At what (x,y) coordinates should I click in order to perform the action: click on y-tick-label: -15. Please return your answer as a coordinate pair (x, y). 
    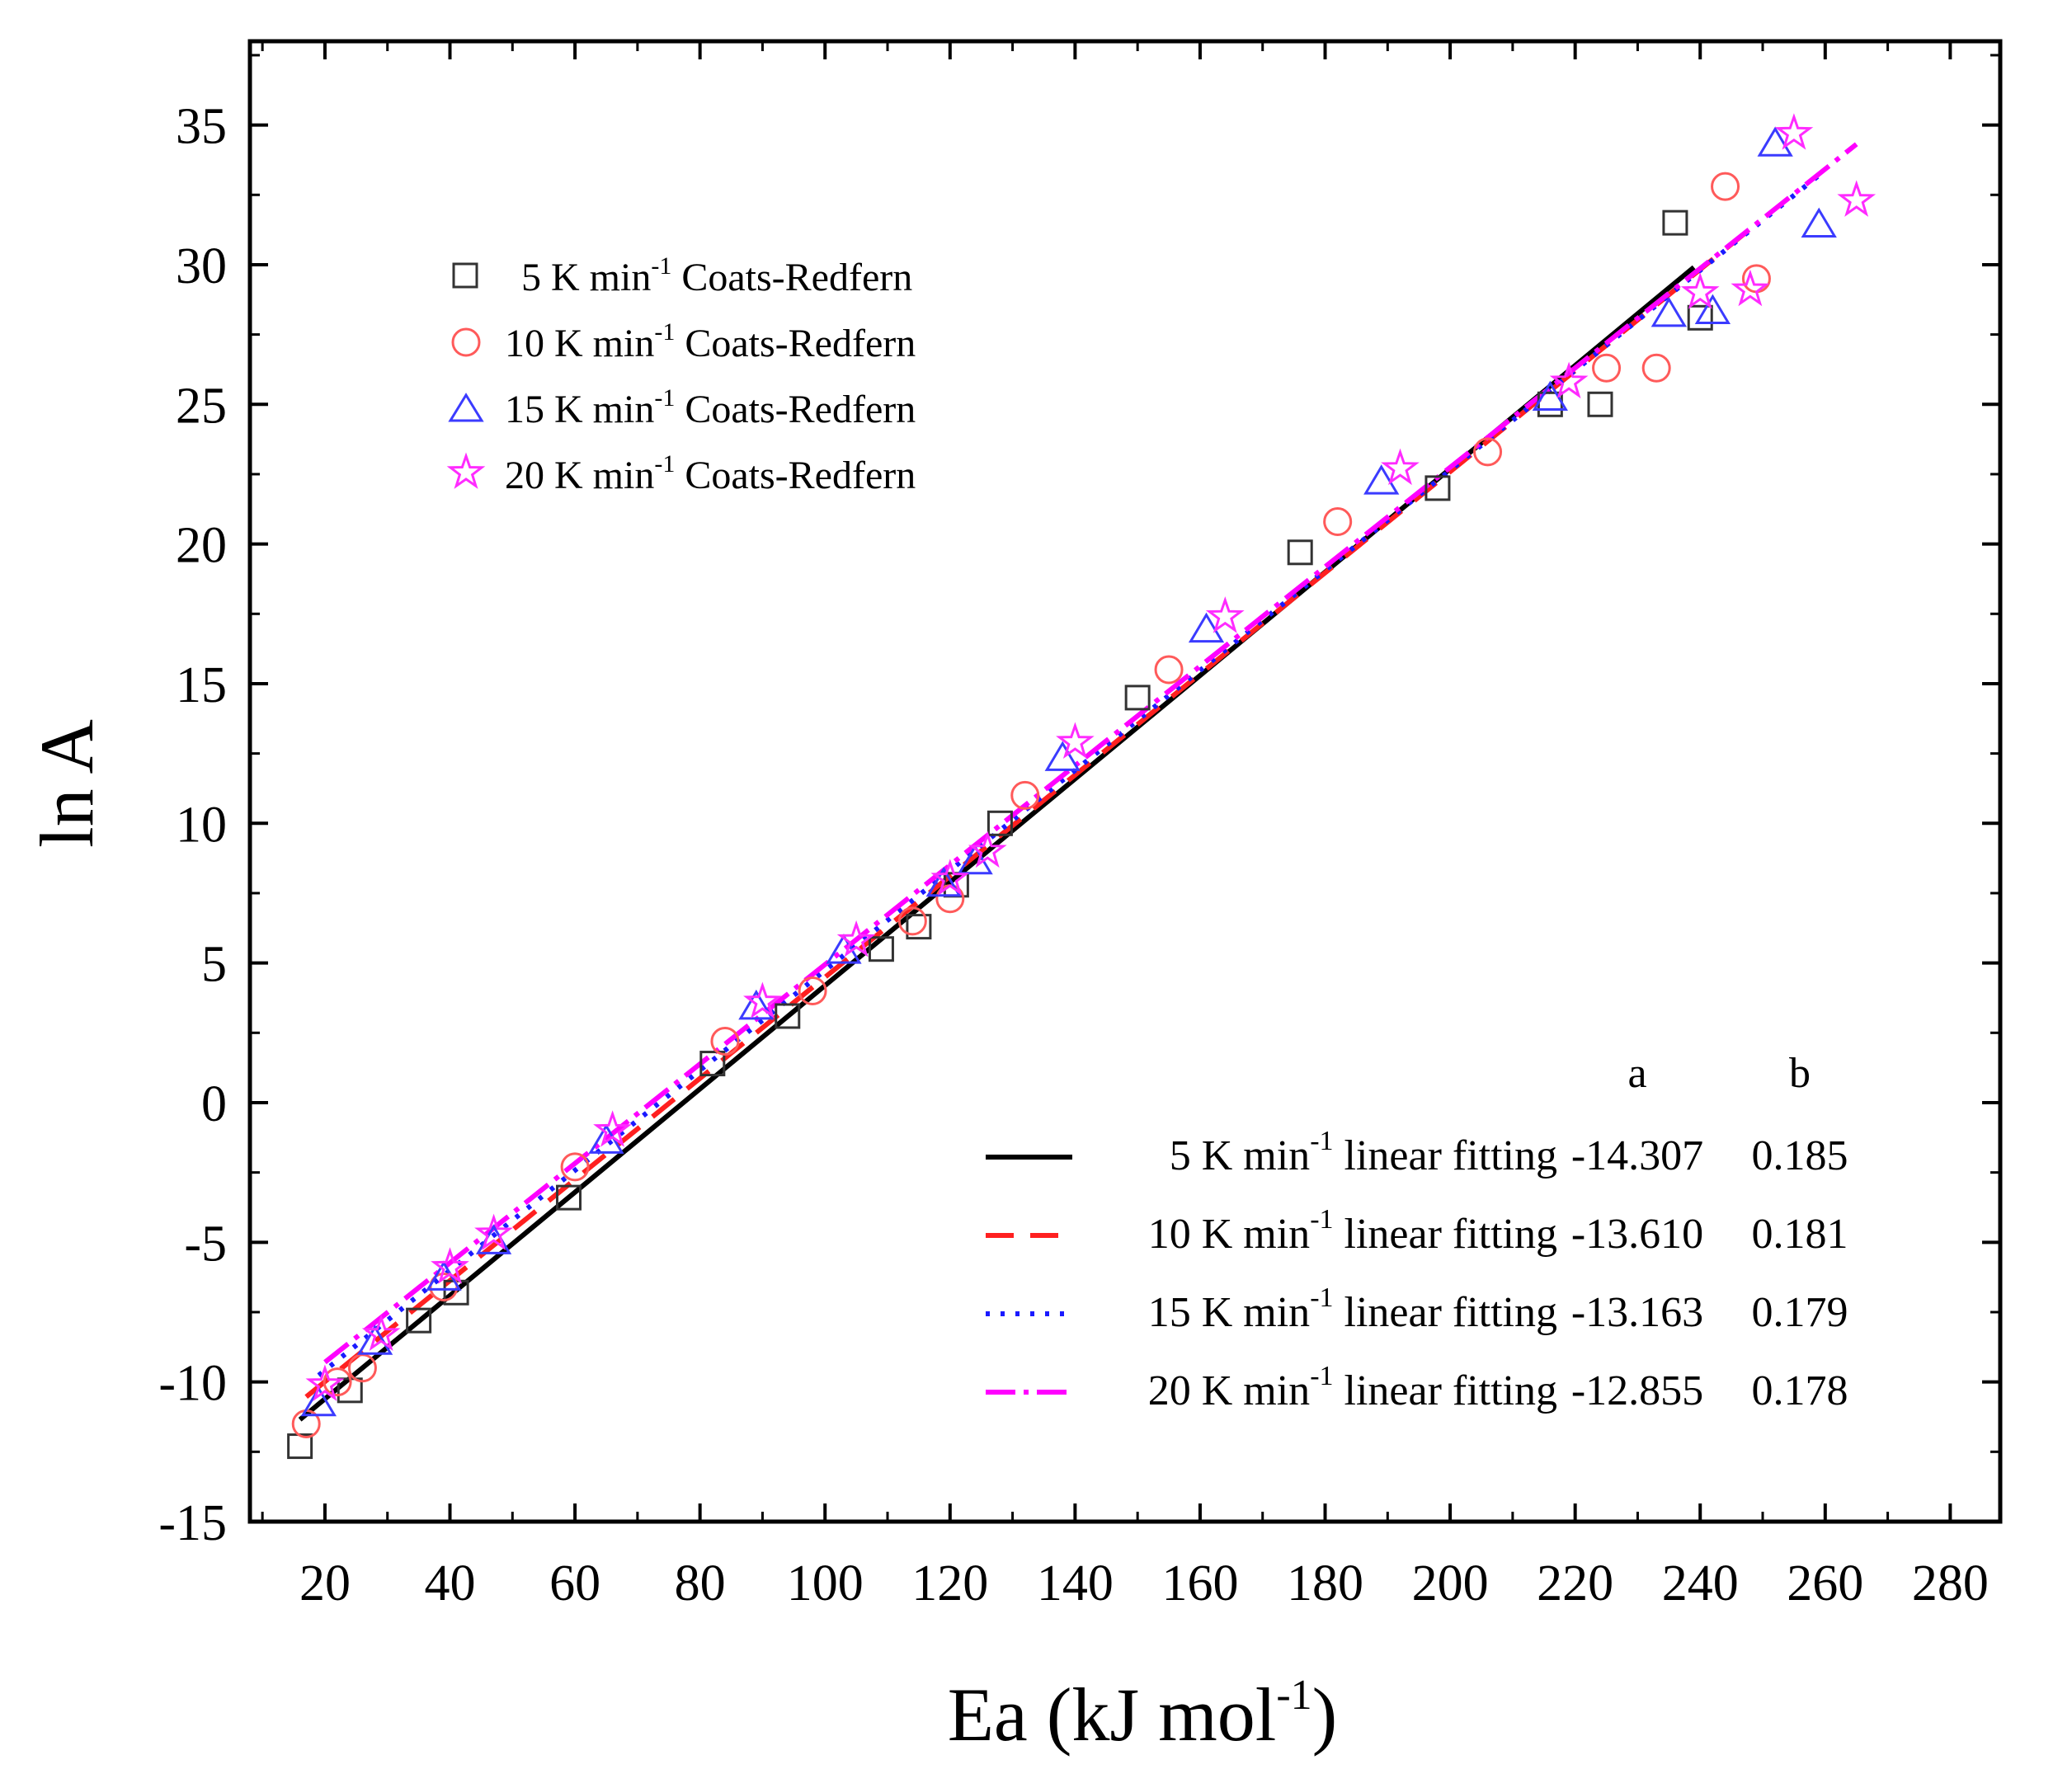
    Looking at the image, I should click on (193, 1523).